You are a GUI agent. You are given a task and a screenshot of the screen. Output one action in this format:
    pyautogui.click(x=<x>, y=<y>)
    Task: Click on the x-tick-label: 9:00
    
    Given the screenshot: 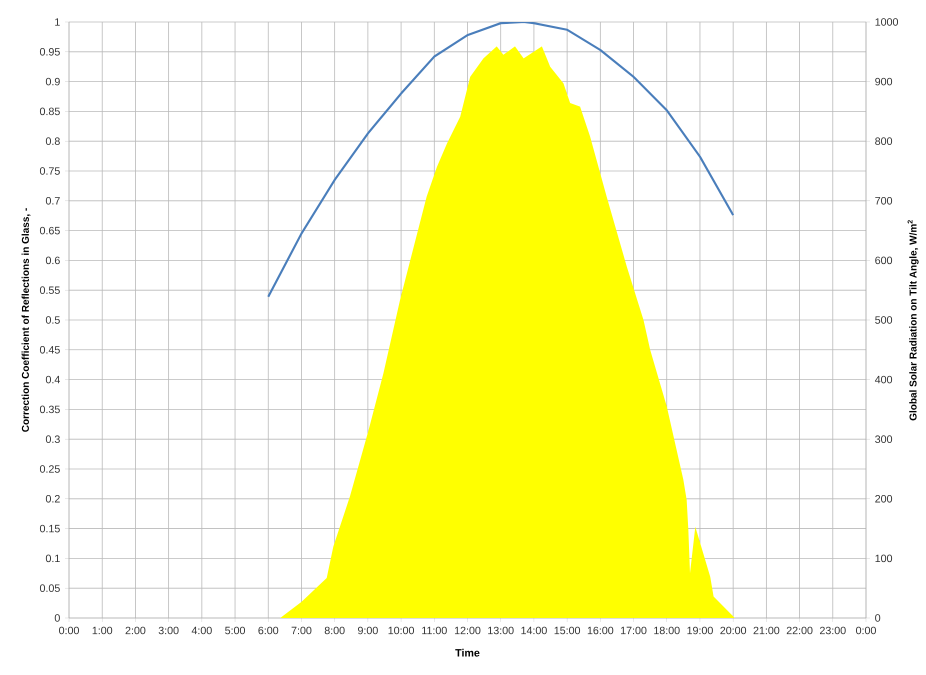 What is the action you would take?
    pyautogui.click(x=368, y=630)
    